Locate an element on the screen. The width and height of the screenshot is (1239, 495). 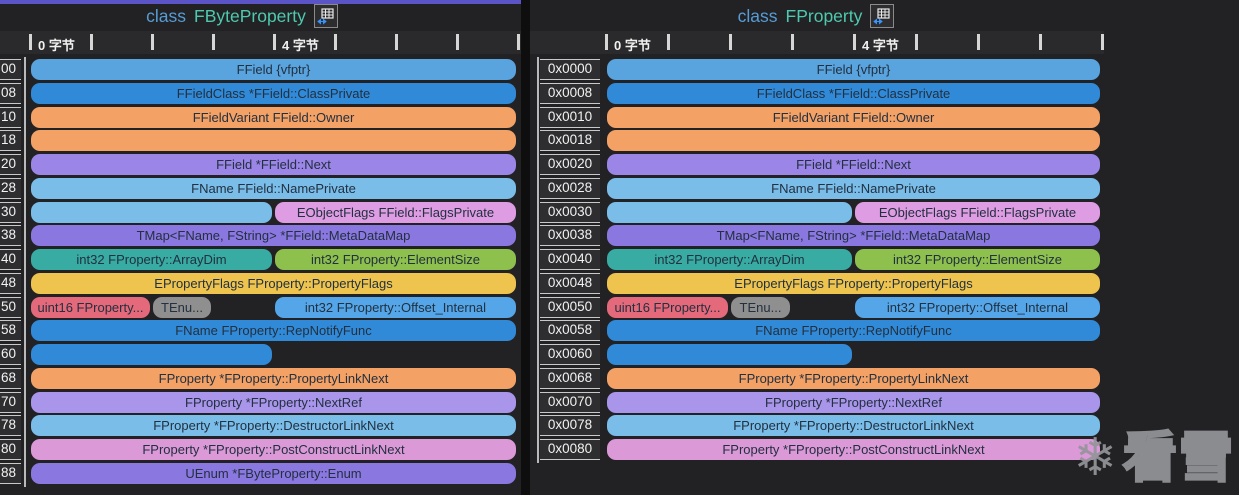
offset-label: 0x0038 is located at coordinates (570, 236).